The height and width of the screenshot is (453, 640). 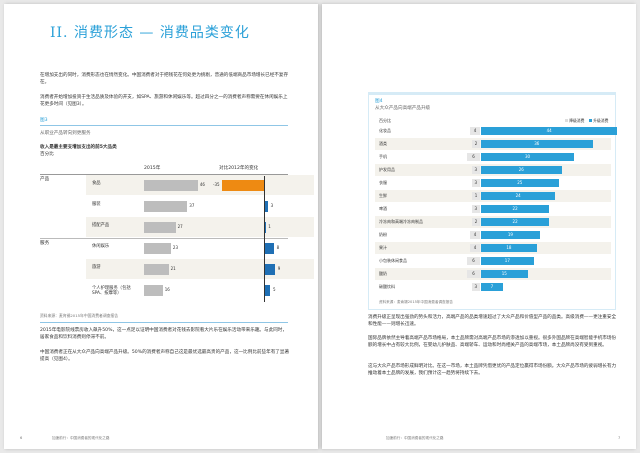 I want to click on row-label: 冷冻肉和高端冷冻肉制品, so click(x=401, y=221).